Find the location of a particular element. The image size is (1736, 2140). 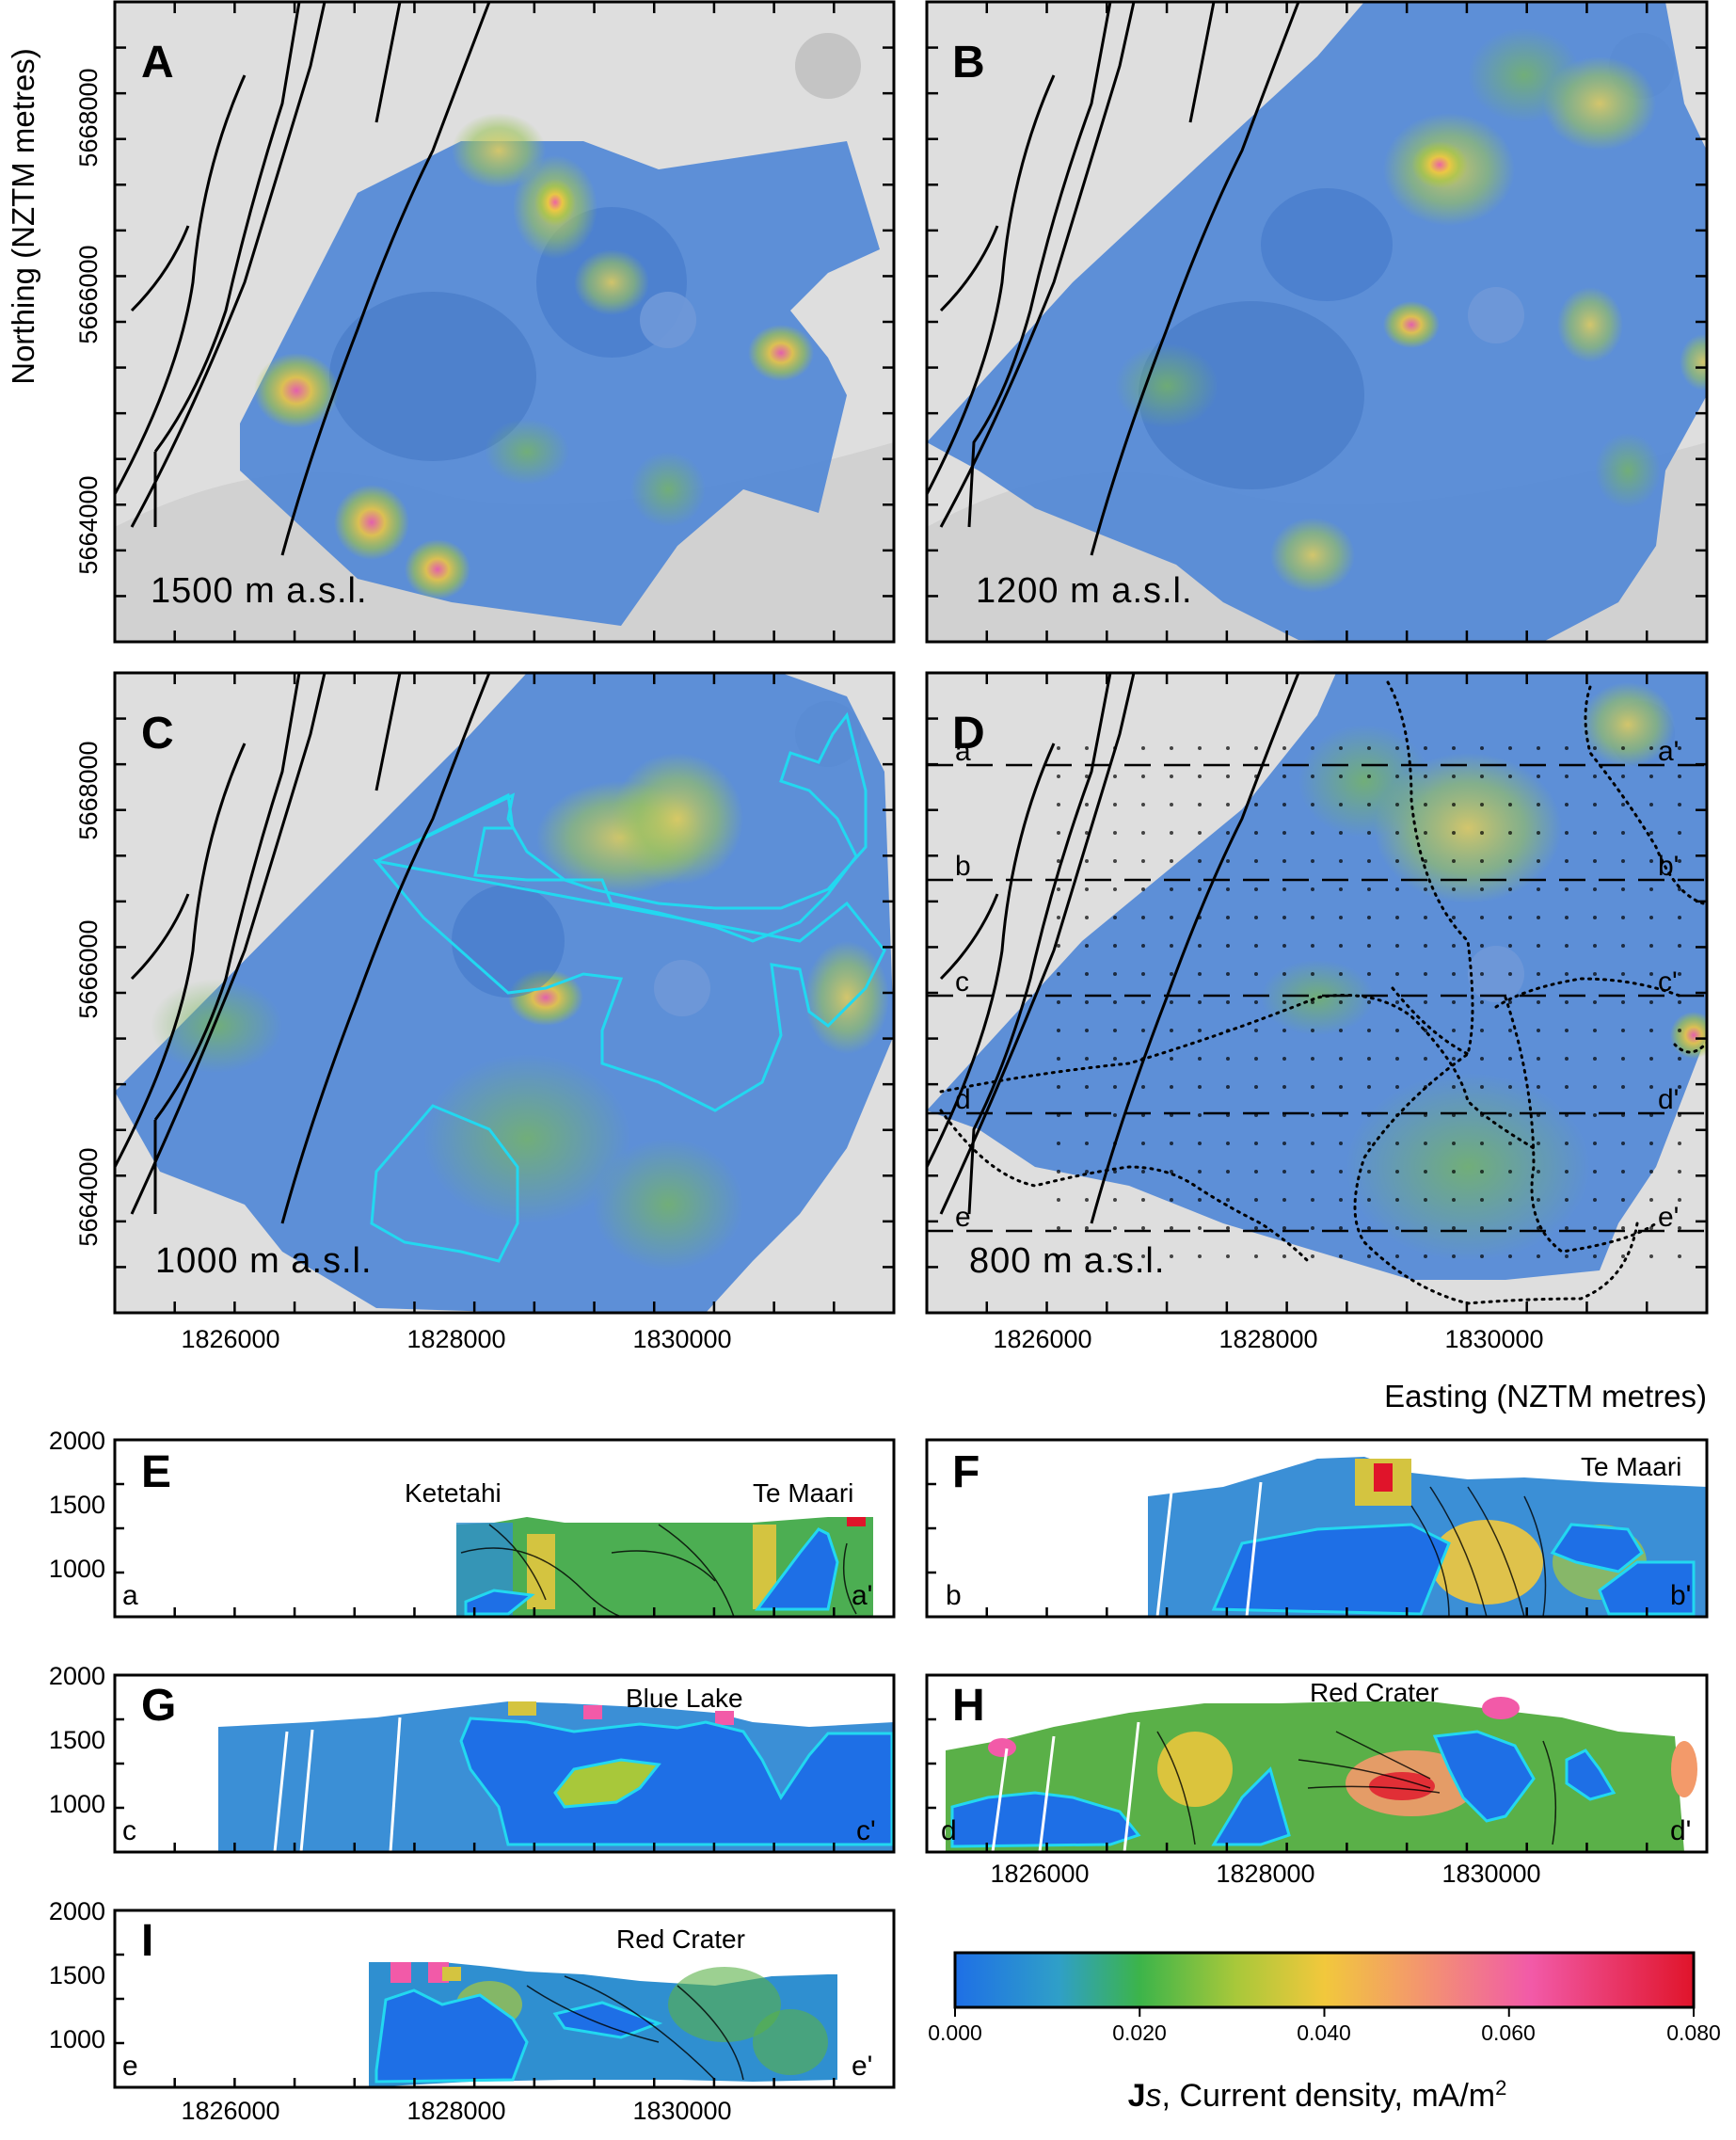

profile-label-c: c is located at coordinates (962, 982).